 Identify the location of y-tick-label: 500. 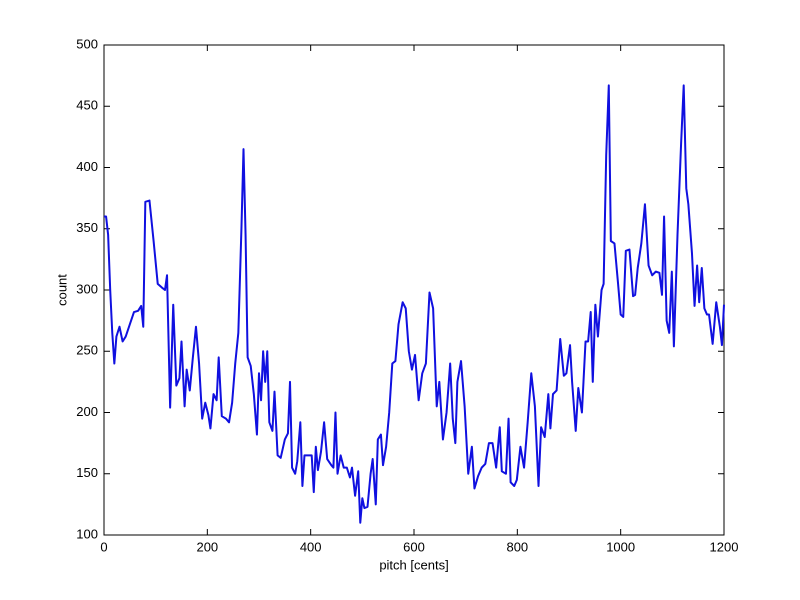
(87, 43).